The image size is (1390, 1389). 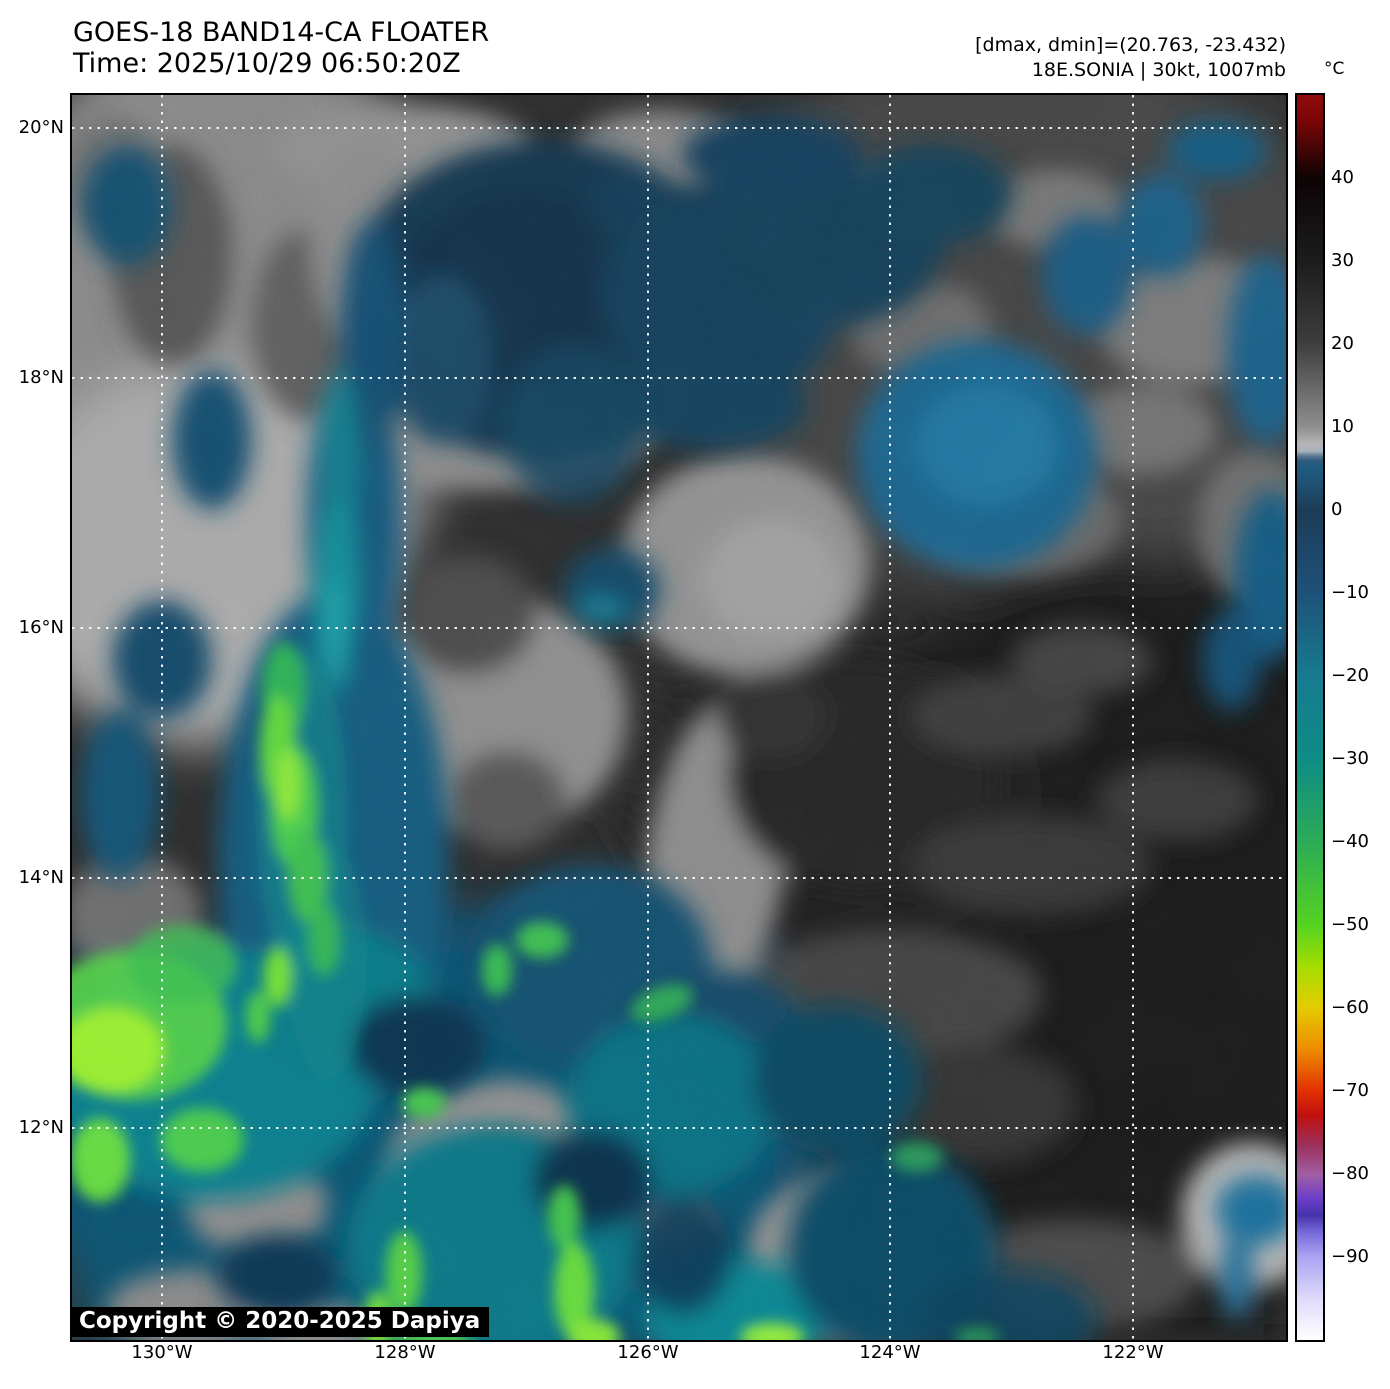 What do you see at coordinates (1342, 260) in the screenshot?
I see `cbar-tick-30: 30` at bounding box center [1342, 260].